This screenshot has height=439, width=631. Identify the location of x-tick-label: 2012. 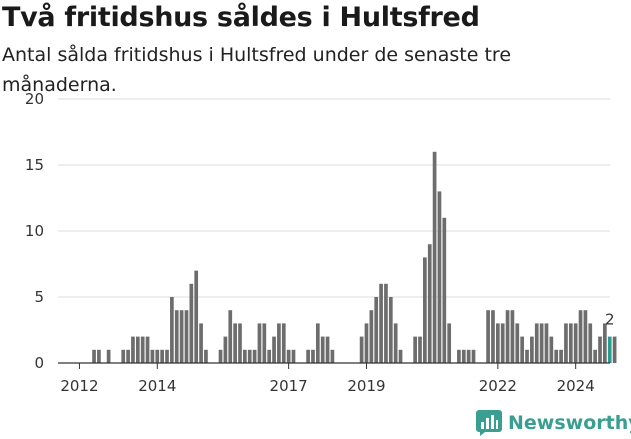
(79, 386).